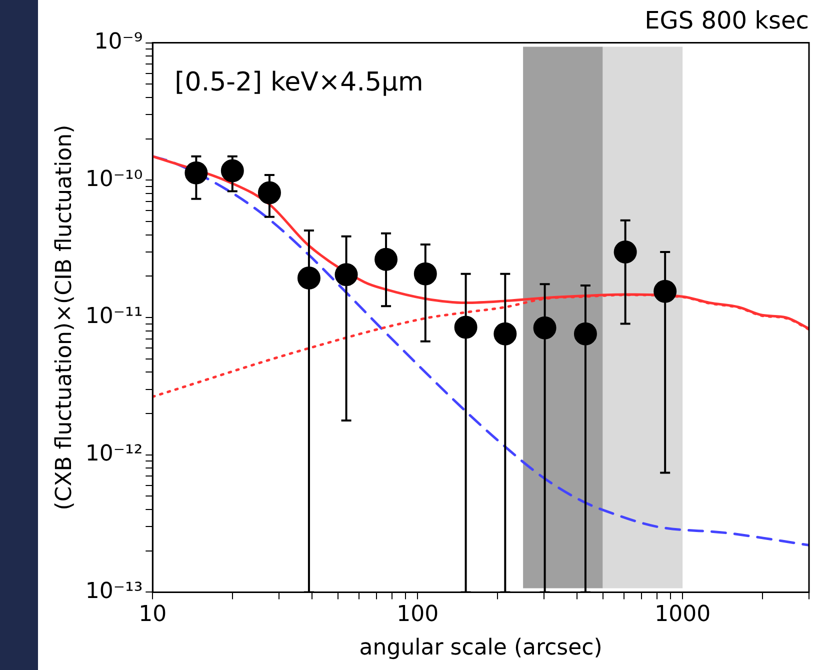  Describe the element at coordinates (152, 615) in the screenshot. I see `x-tick-label: 10` at that location.